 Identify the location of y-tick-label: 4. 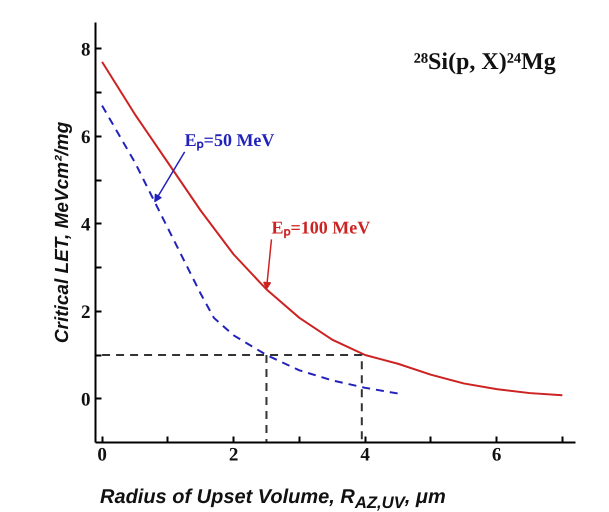
(86, 225).